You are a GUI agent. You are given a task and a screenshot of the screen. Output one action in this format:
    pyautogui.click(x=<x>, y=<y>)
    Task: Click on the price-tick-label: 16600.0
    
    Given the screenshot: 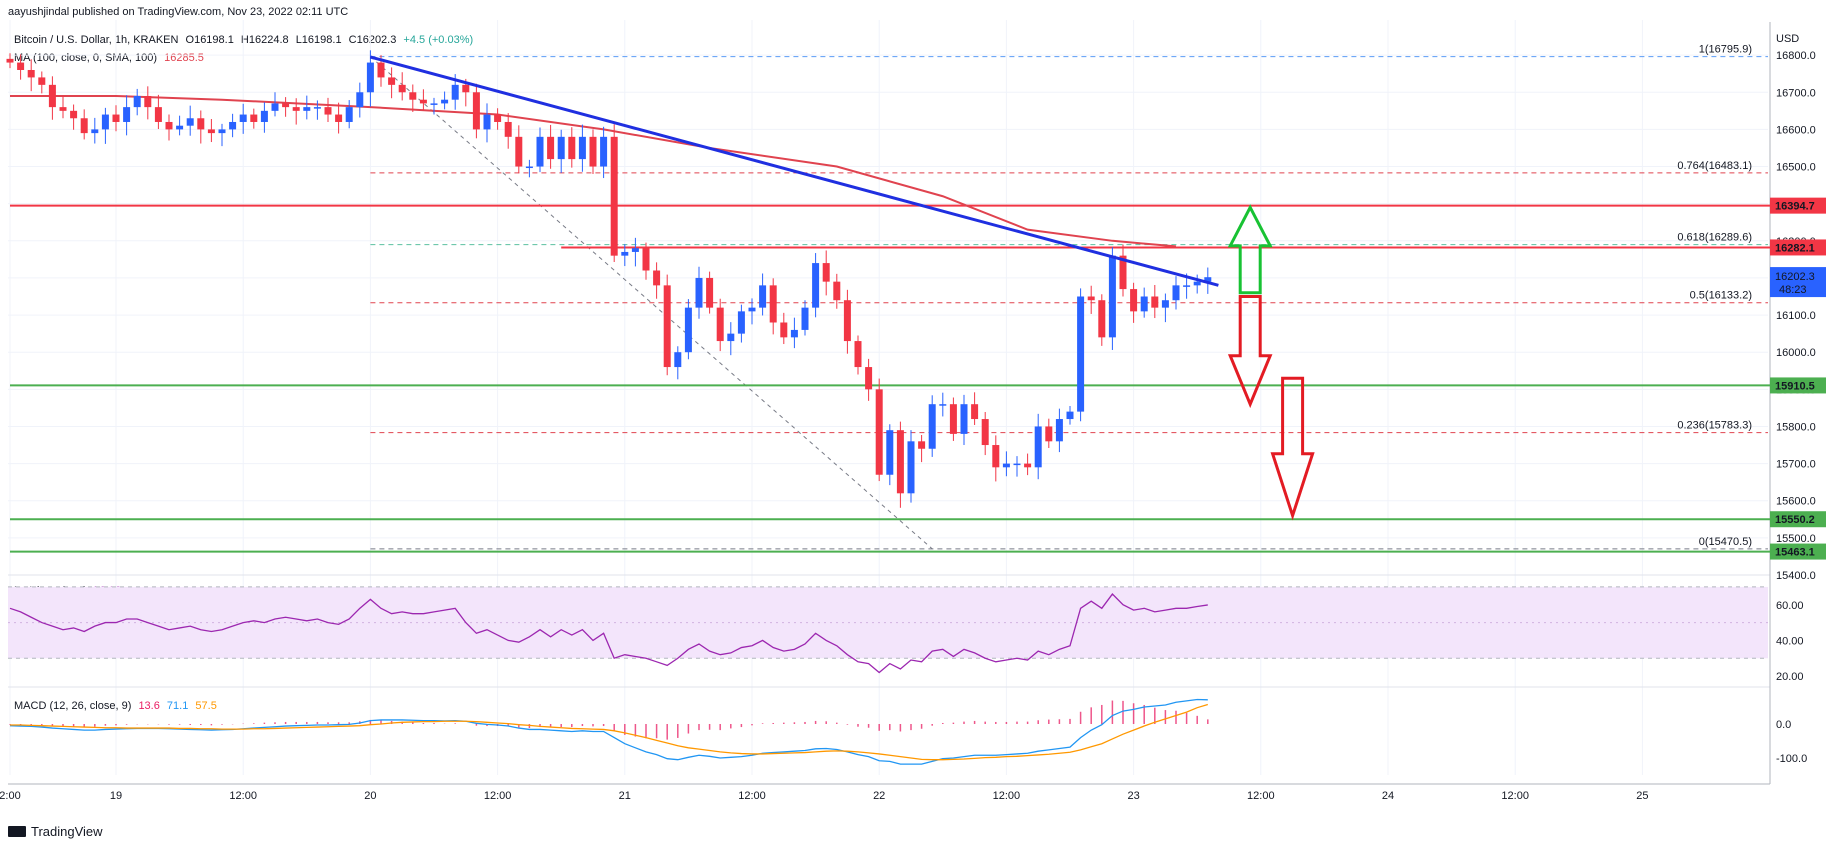 What is the action you would take?
    pyautogui.click(x=1796, y=130)
    